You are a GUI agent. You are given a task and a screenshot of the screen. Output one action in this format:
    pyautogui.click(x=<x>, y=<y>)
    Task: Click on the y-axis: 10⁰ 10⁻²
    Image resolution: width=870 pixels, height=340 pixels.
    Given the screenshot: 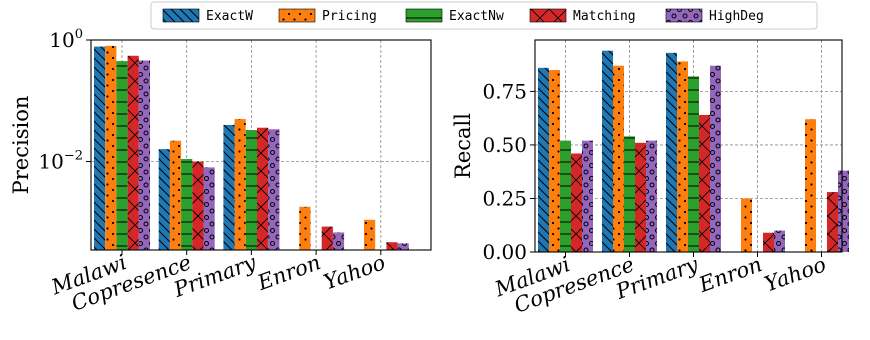 What is the action you would take?
    pyautogui.click(x=64, y=100)
    